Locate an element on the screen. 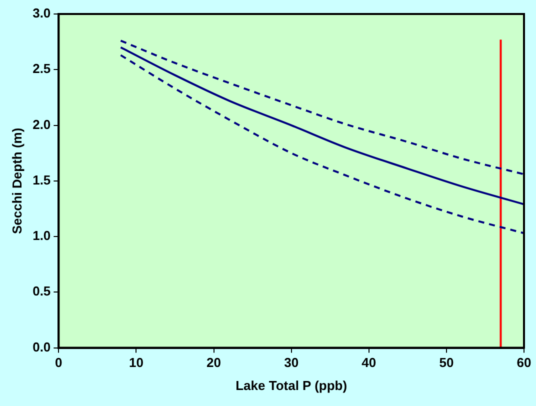 Image resolution: width=536 pixels, height=406 pixels. x-tick-label: 50 is located at coordinates (446, 362).